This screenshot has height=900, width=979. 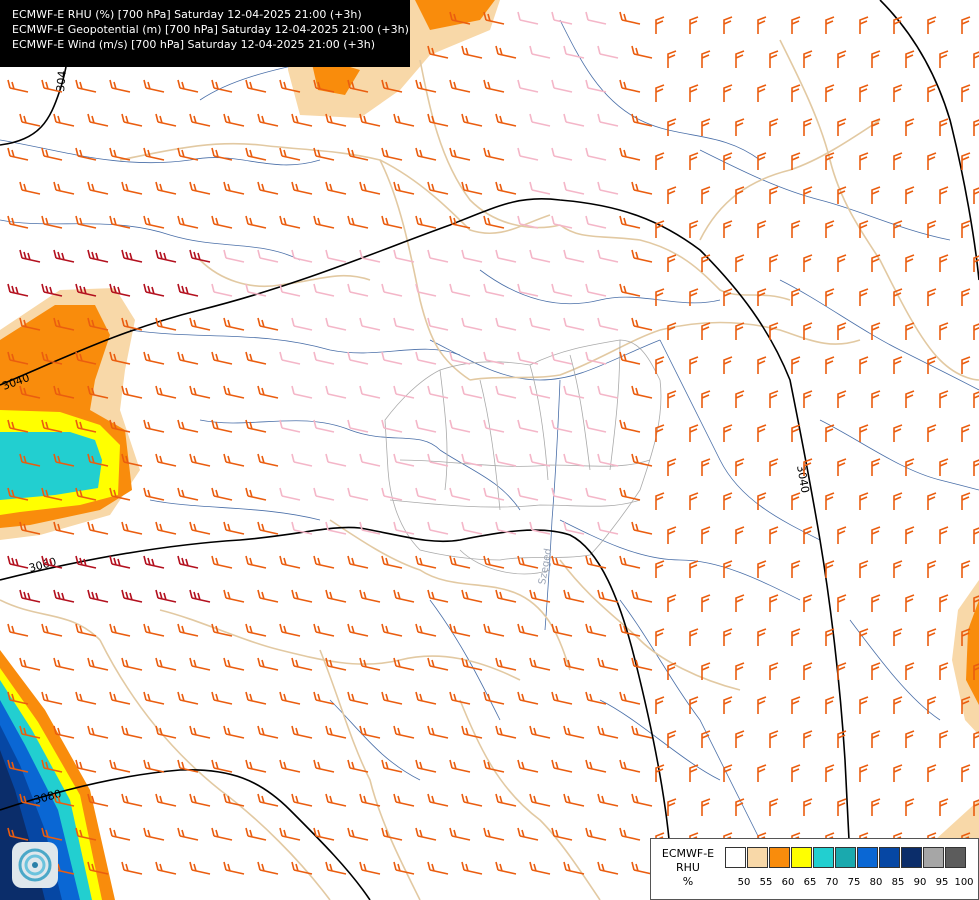 What do you see at coordinates (876, 882) in the screenshot?
I see `legend-tick: 80` at bounding box center [876, 882].